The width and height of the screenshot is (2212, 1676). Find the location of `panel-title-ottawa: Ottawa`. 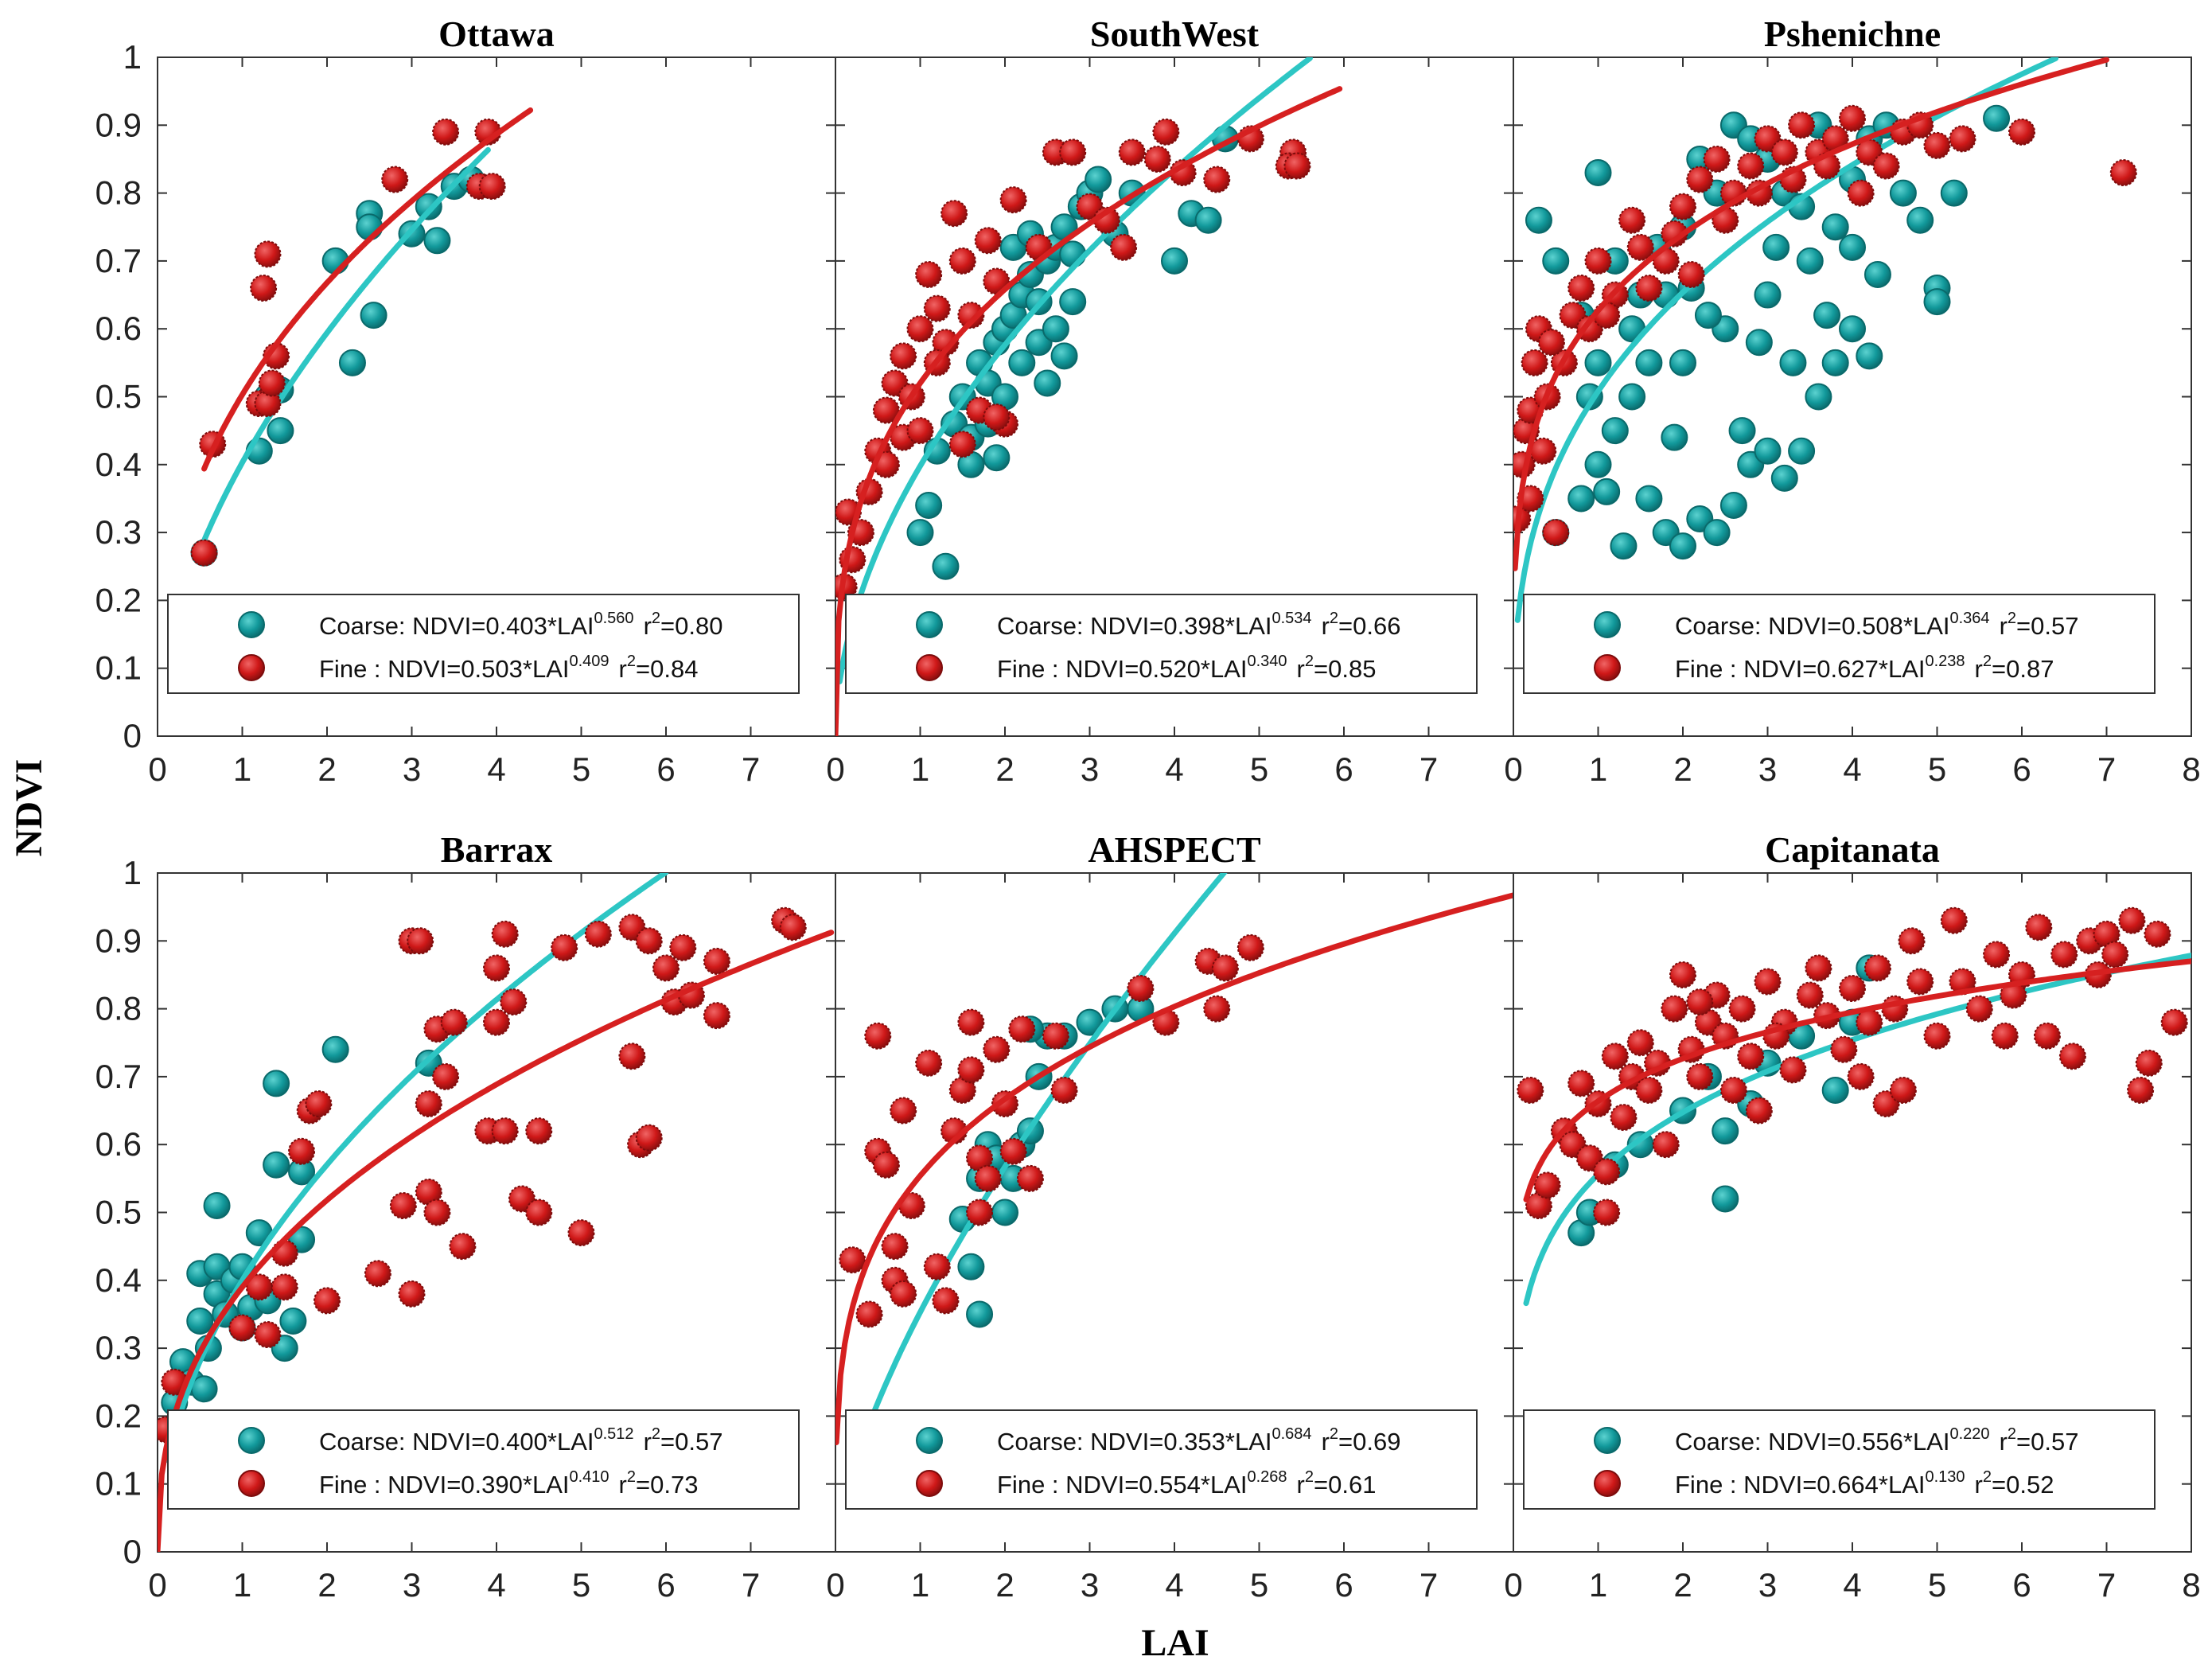

panel-title-ottawa: Ottawa is located at coordinates (496, 34).